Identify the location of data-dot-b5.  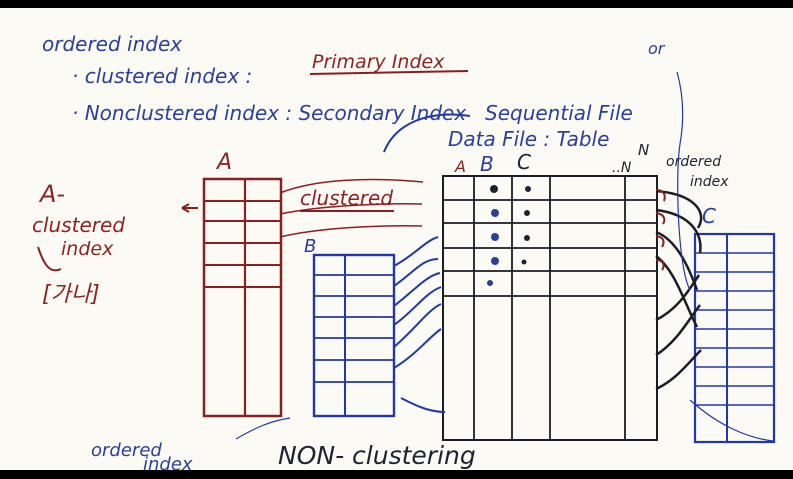
(490, 283).